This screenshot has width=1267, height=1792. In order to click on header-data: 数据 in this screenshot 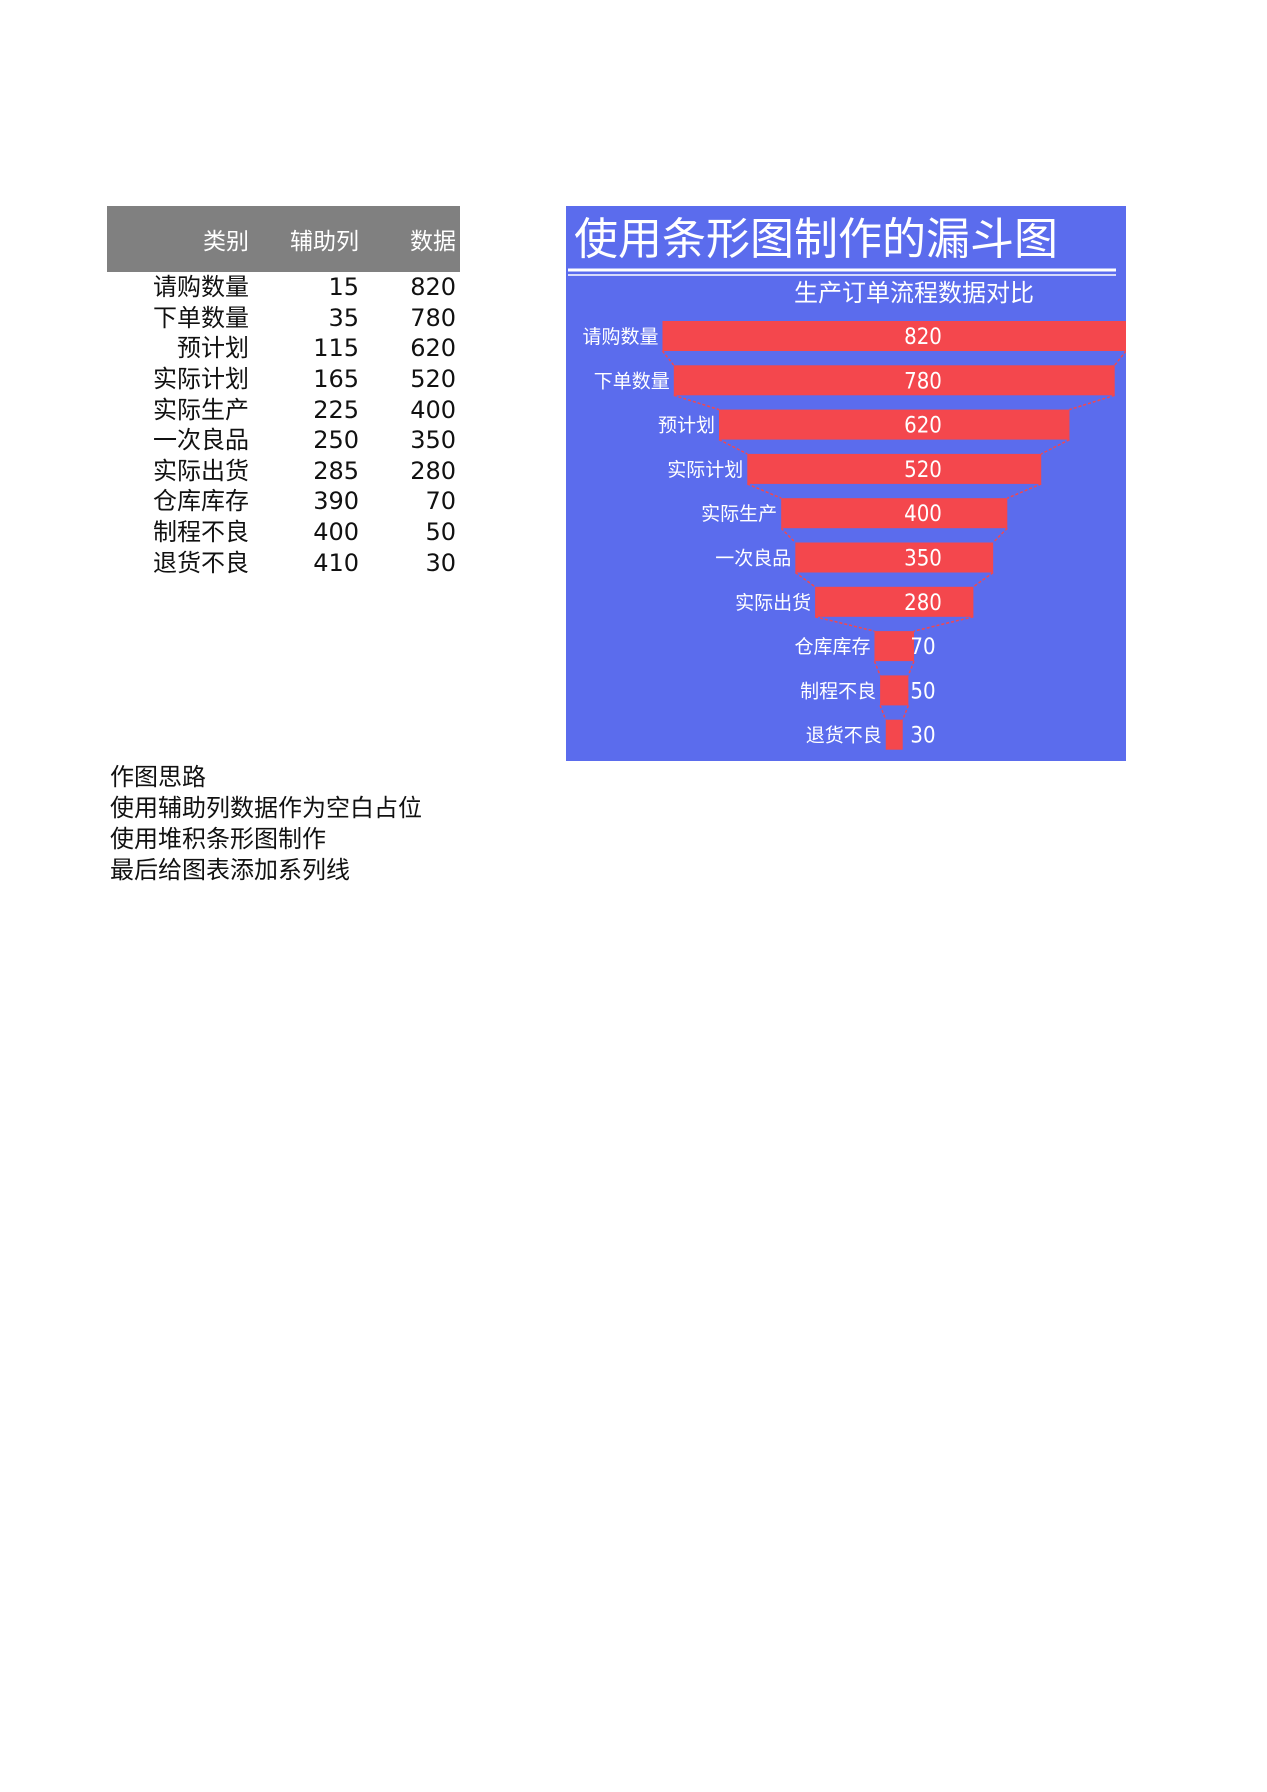, I will do `click(411, 239)`.